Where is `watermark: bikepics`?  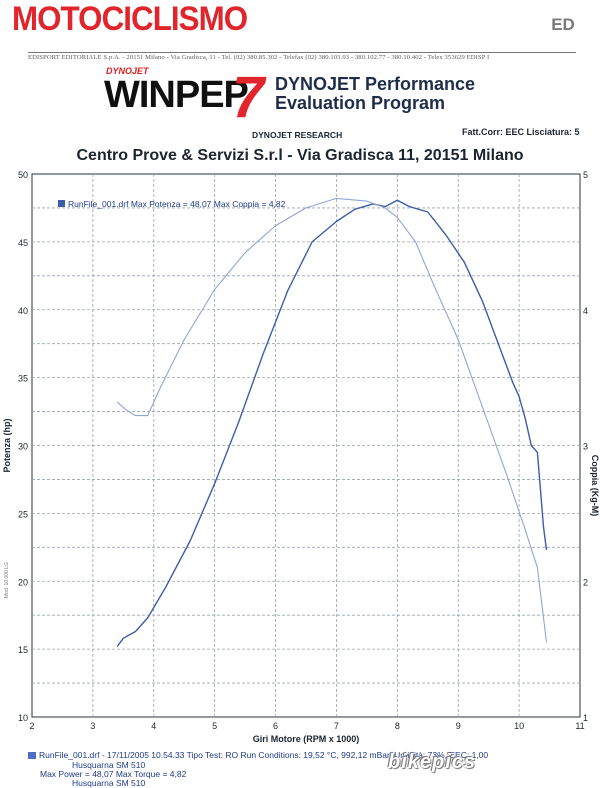
watermark: bikepics is located at coordinates (432, 762).